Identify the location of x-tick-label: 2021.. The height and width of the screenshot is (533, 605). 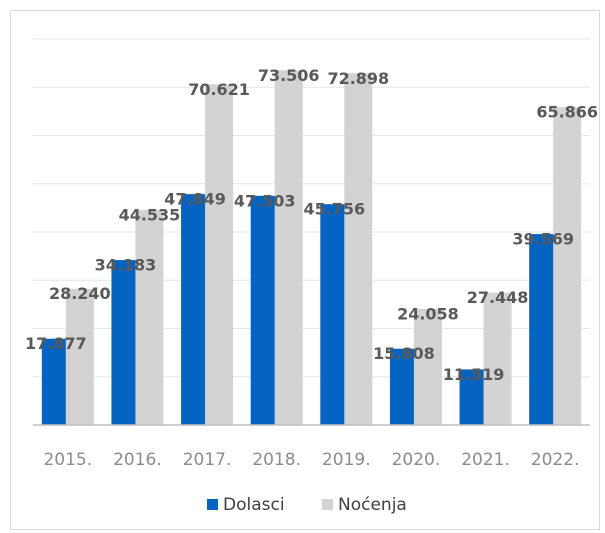
(485, 460).